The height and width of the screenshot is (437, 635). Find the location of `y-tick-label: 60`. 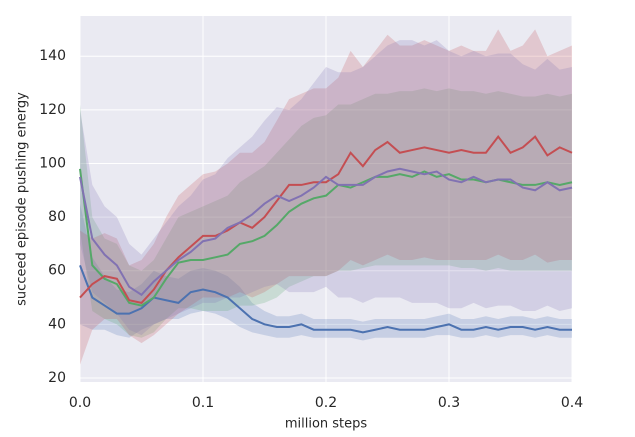

y-tick-label: 60 is located at coordinates (57, 271).